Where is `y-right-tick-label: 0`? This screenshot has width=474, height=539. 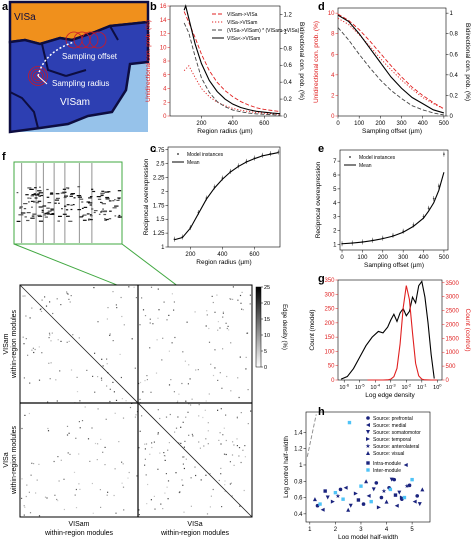
y-right-tick-label: 0 is located at coordinates (452, 117).